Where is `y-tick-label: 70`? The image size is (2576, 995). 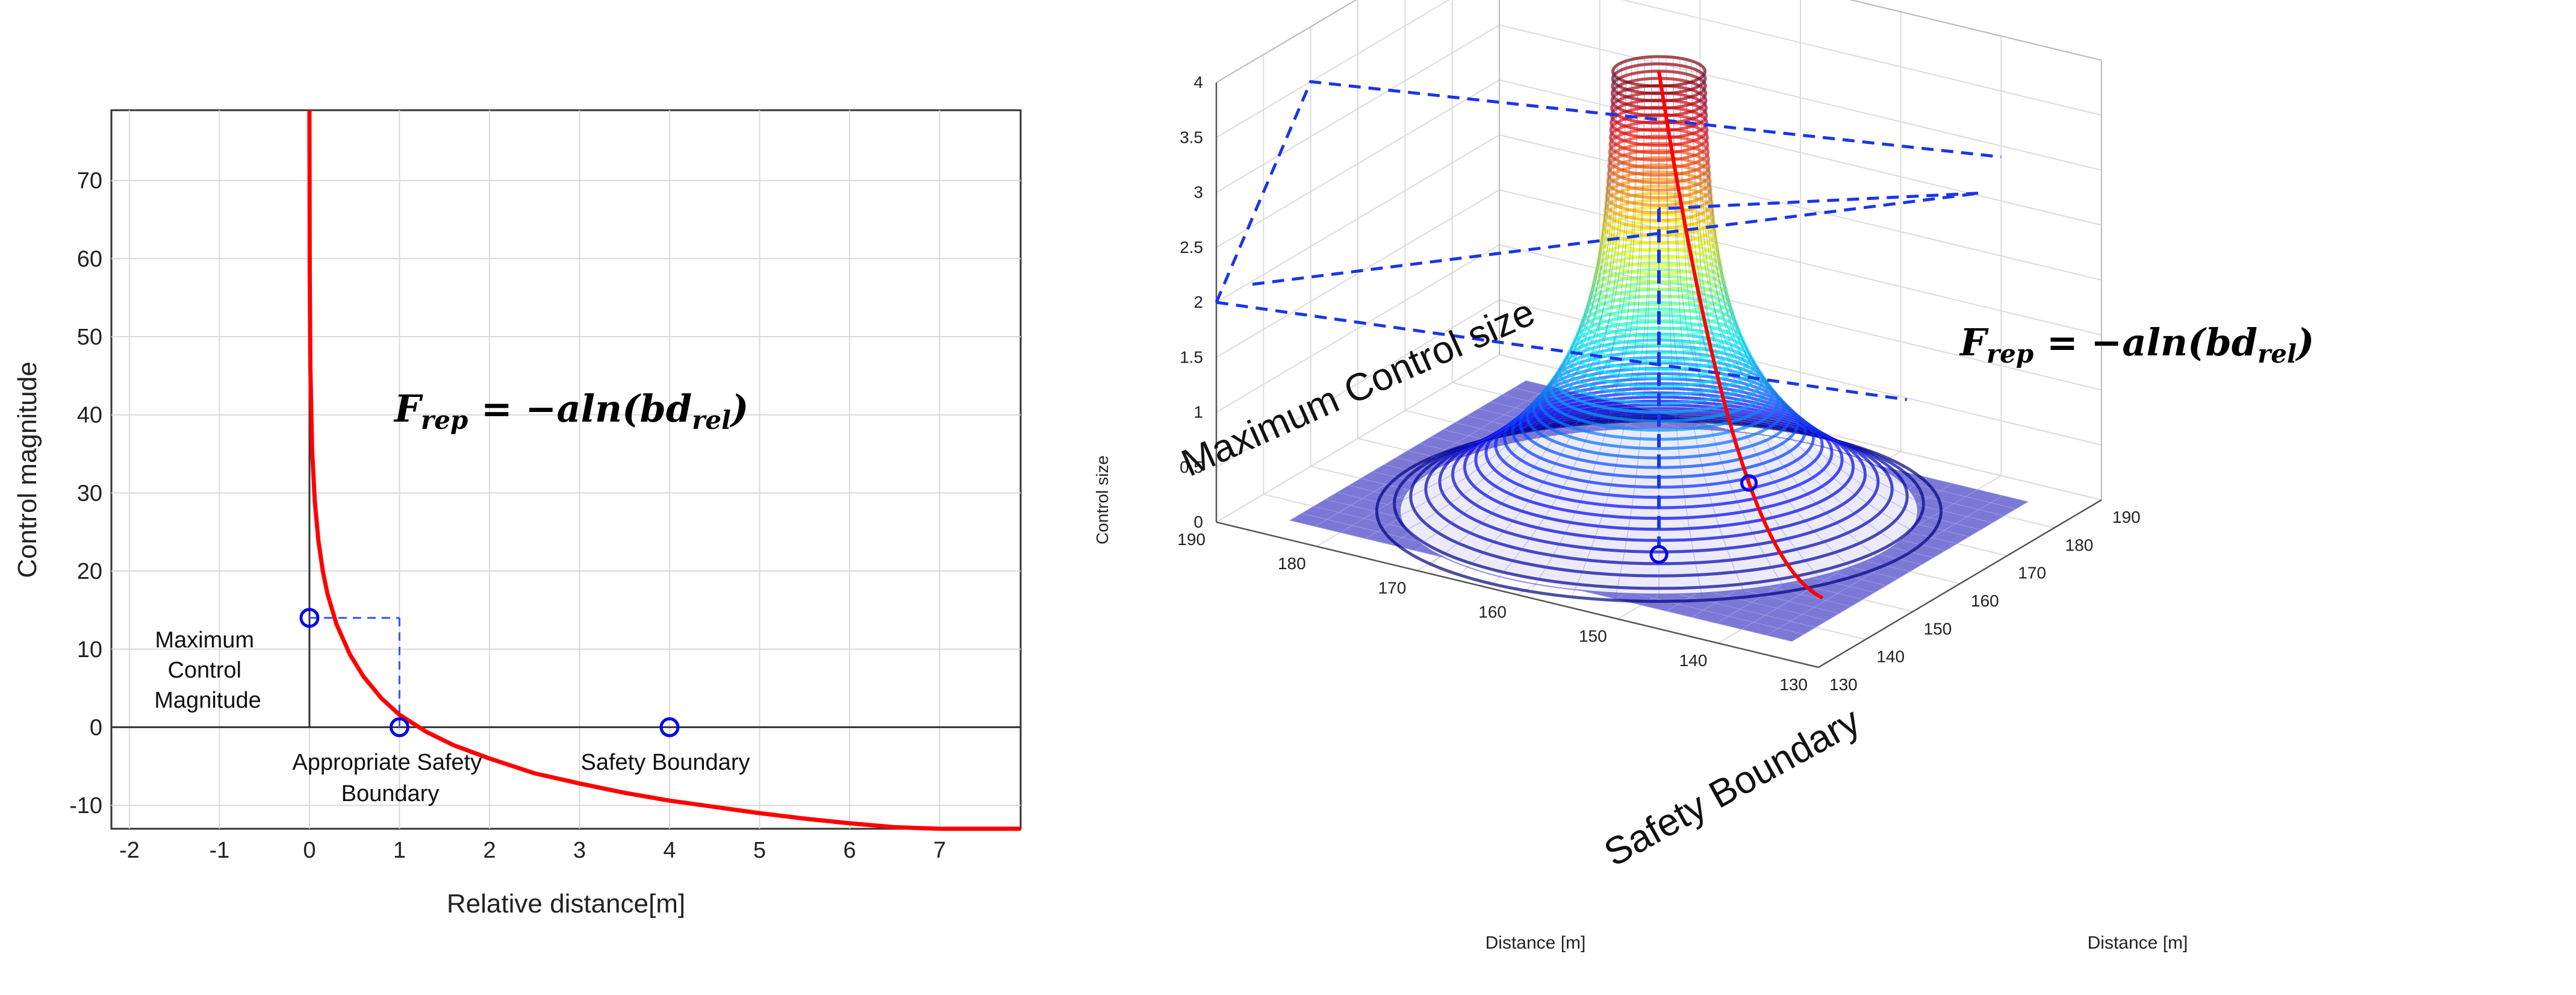
y-tick-label: 70 is located at coordinates (90, 181).